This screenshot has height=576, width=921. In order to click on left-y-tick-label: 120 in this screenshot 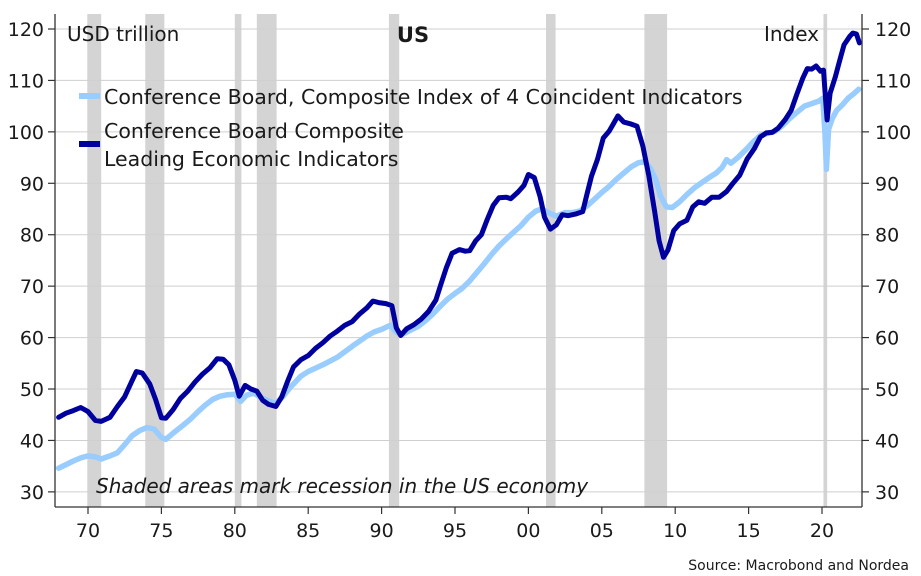, I will do `click(26, 30)`.